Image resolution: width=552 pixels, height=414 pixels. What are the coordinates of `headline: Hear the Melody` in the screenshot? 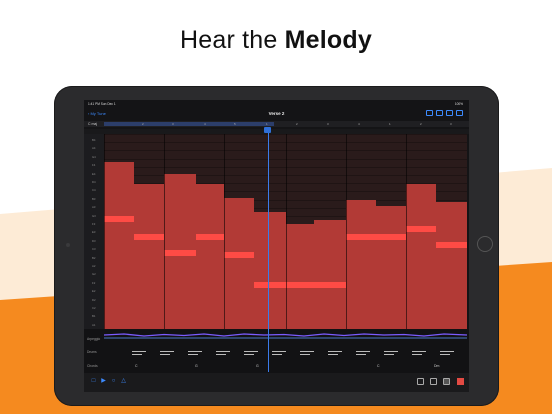 It's located at (276, 40).